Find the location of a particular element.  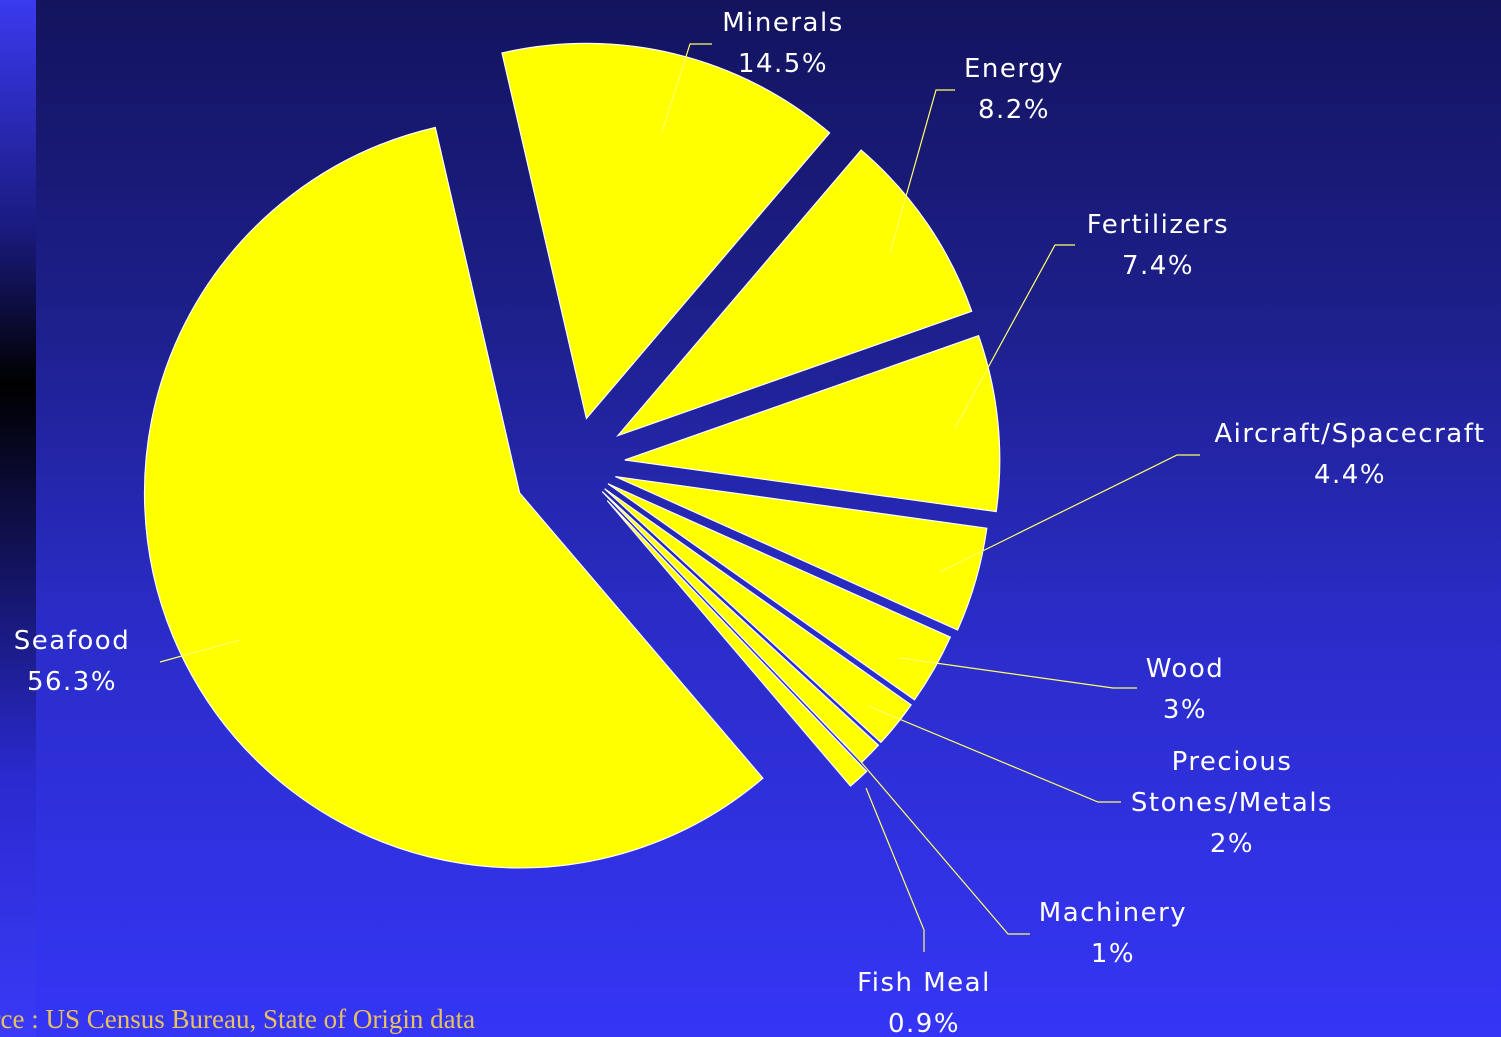

leader-line-precious-stones-metals is located at coordinates (994, 754).